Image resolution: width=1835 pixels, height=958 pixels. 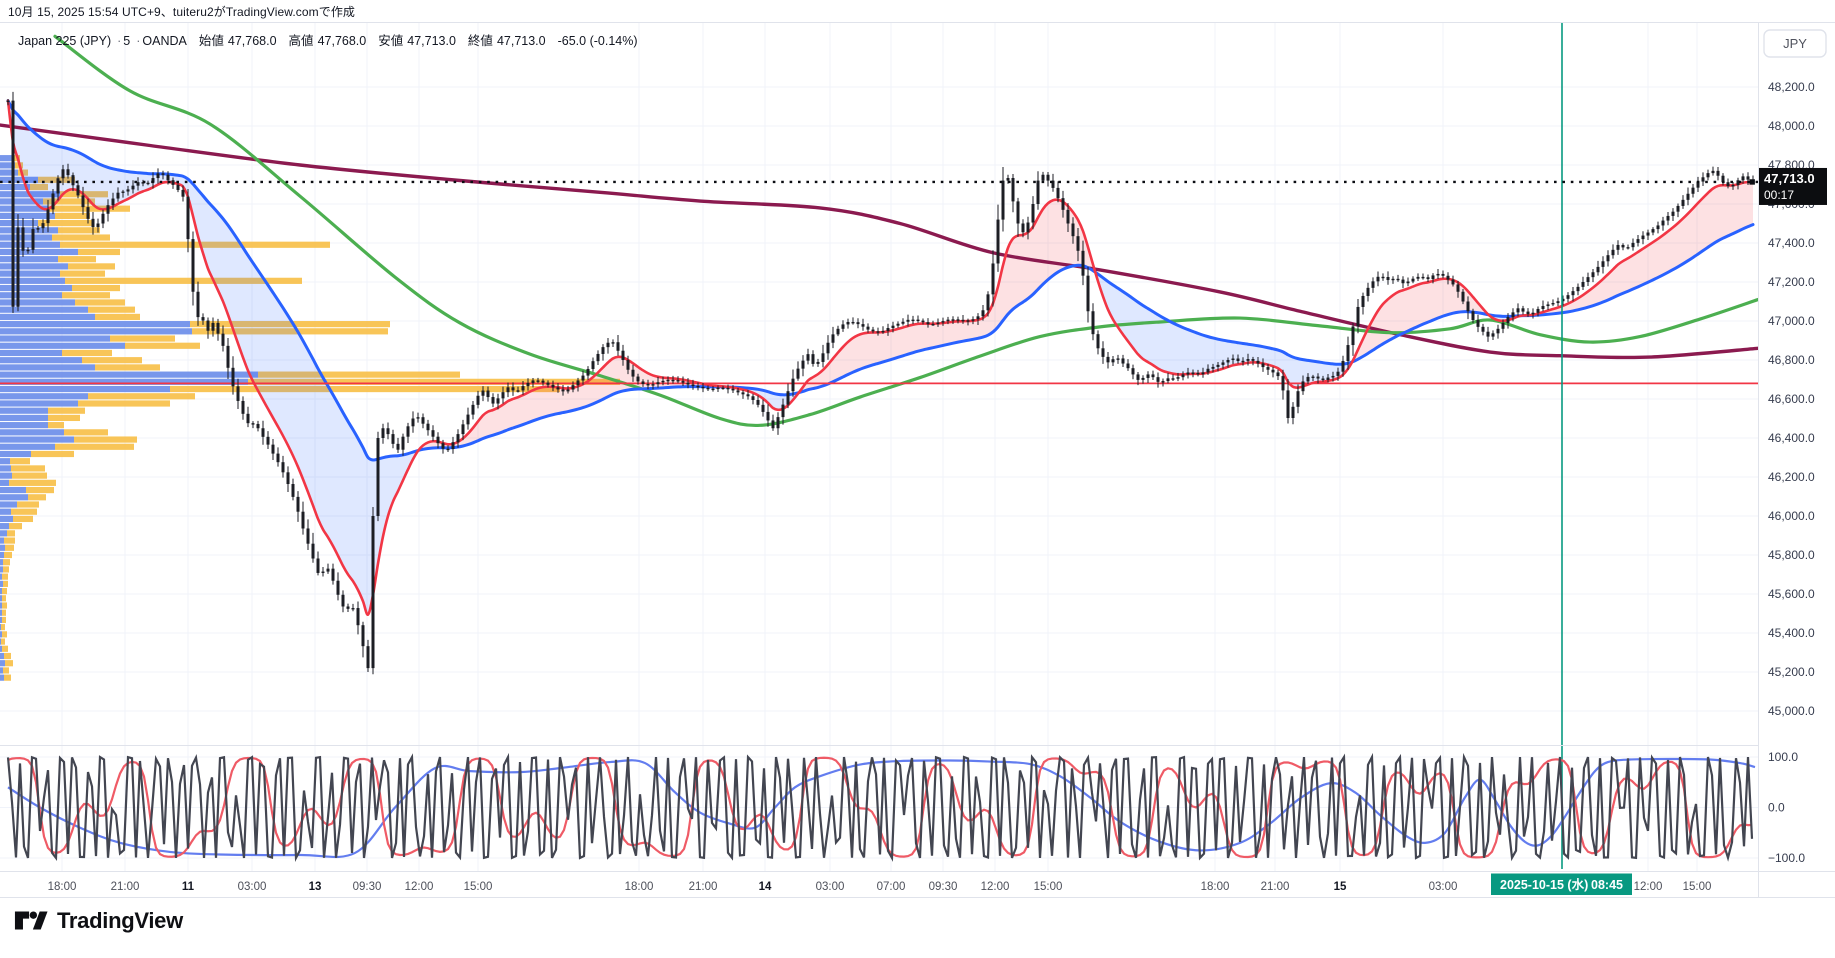 I want to click on osc-blue-line, so click(x=881, y=808).